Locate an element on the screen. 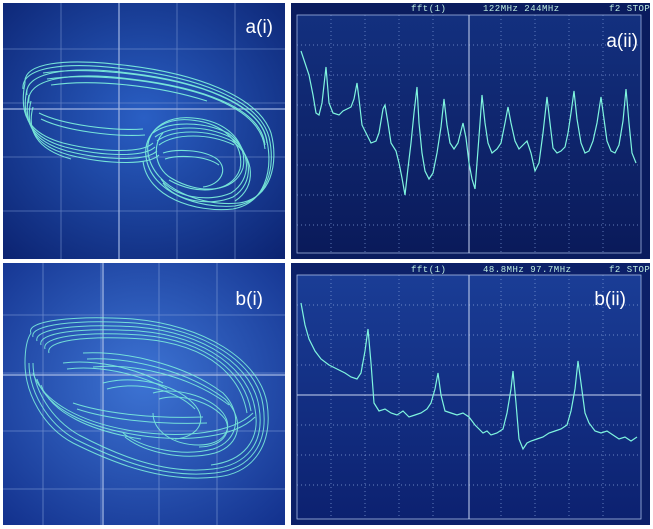 This screenshot has height=529, width=653. spectrum-trace-b-ii is located at coordinates (469, 376).